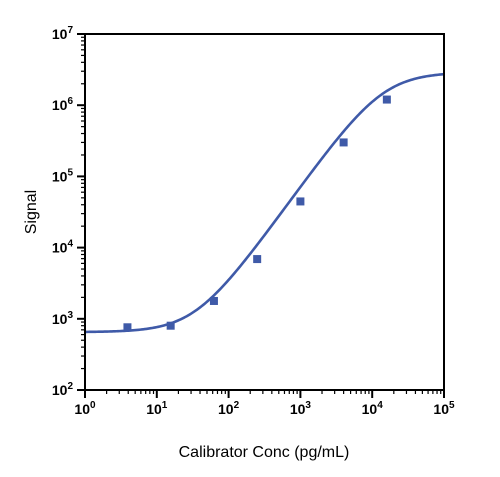  Describe the element at coordinates (229, 408) in the screenshot. I see `x-tick-label: 10²` at that location.